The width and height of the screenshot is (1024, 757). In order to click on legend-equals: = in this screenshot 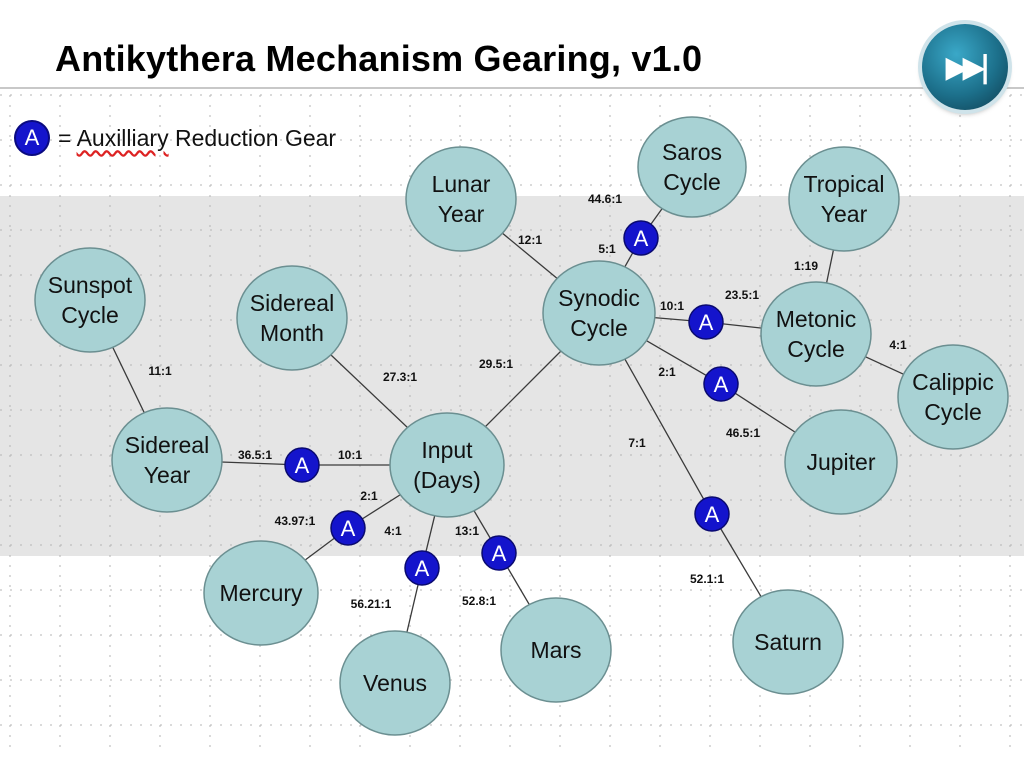, I will do `click(65, 137)`.